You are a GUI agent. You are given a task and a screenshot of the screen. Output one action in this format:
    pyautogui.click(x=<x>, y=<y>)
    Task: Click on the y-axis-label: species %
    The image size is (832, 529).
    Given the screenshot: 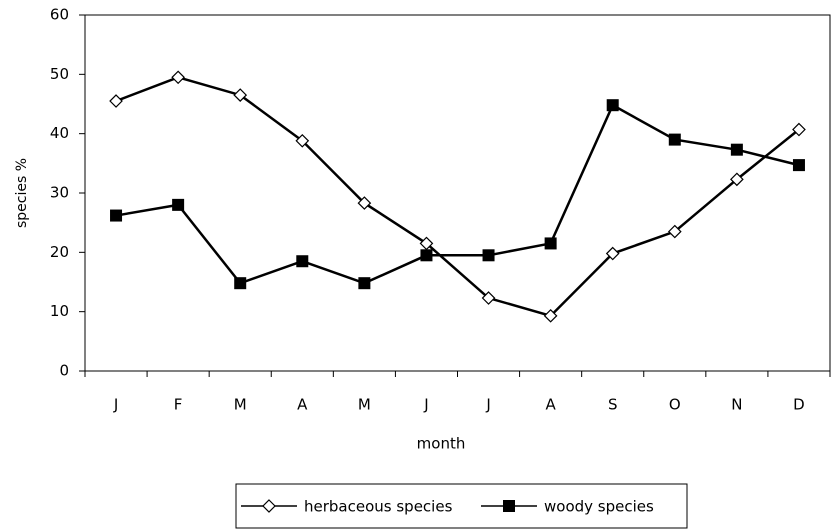 What is the action you would take?
    pyautogui.click(x=22, y=193)
    